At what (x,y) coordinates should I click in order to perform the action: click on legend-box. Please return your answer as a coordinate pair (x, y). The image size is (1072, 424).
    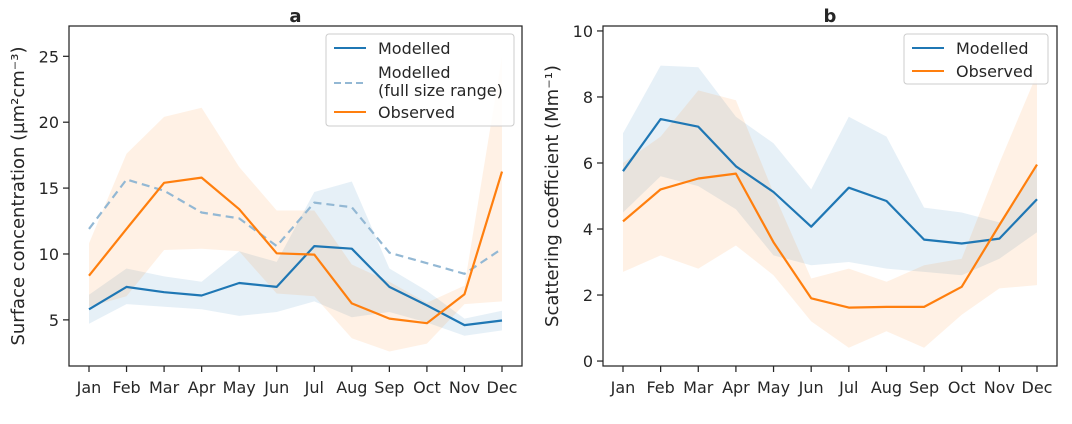
    Looking at the image, I should click on (420, 80).